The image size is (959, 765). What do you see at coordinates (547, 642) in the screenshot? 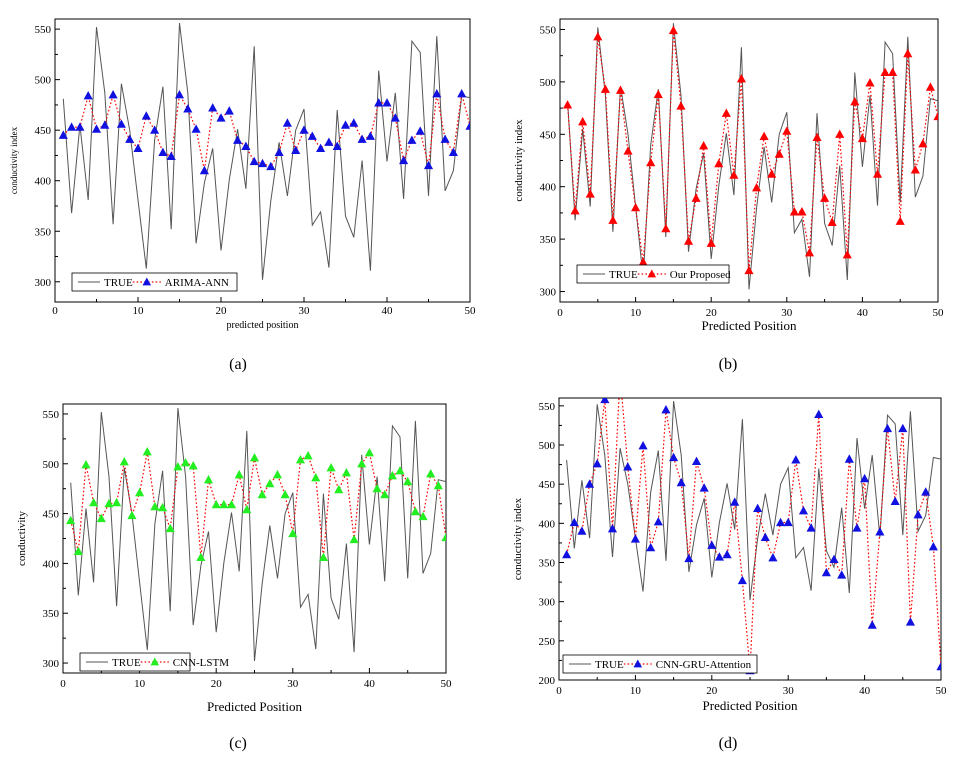
I see `y-tick-label: 250` at bounding box center [547, 642].